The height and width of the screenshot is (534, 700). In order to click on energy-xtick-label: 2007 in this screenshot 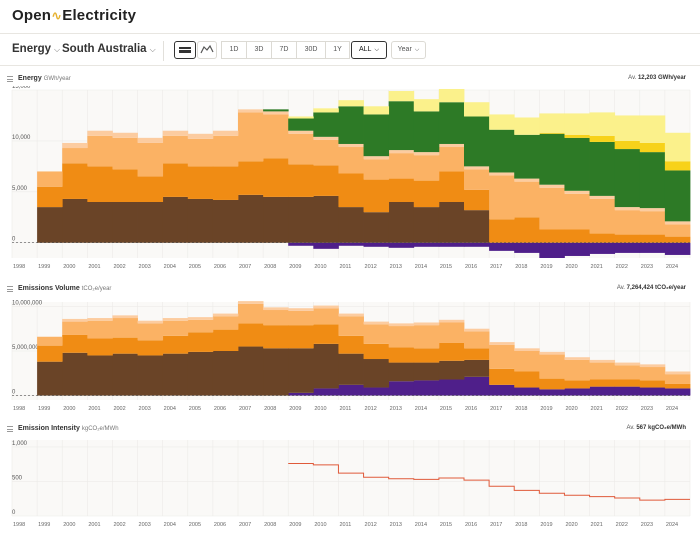, I will do `click(245, 267)`.